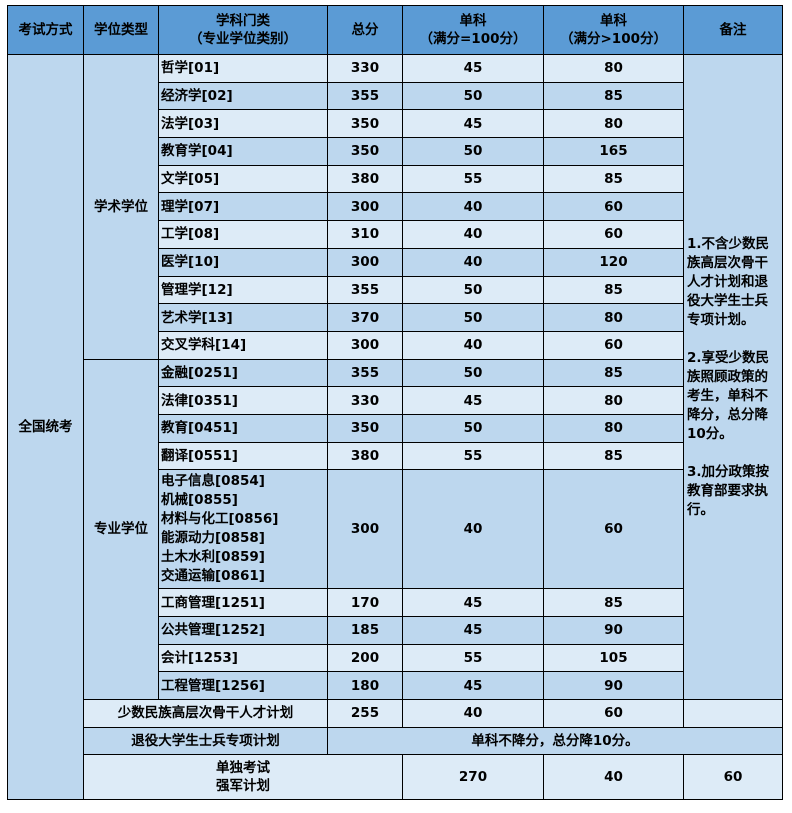 This screenshot has height=813, width=792. What do you see at coordinates (121, 529) in the screenshot?
I see `degree-professional-cell: 专业学位` at bounding box center [121, 529].